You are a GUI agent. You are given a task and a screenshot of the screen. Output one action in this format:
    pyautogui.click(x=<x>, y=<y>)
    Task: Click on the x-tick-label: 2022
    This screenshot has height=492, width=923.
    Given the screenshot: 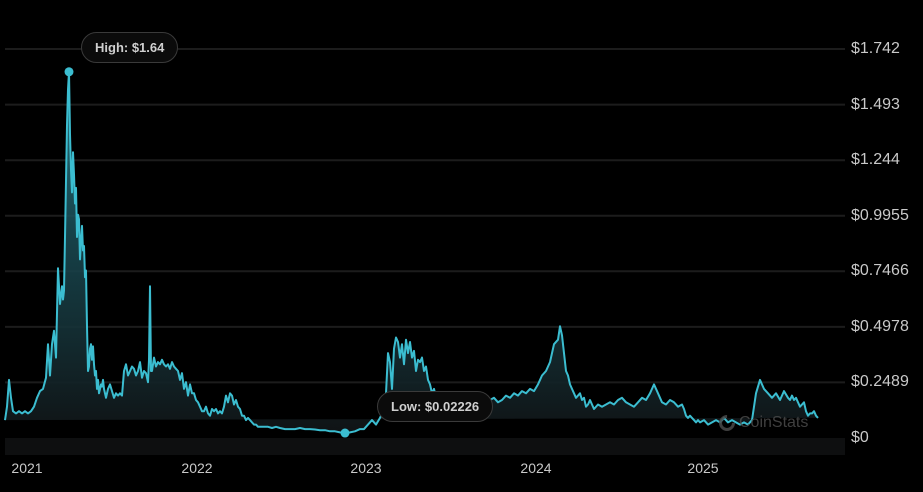 What is the action you would take?
    pyautogui.click(x=197, y=468)
    